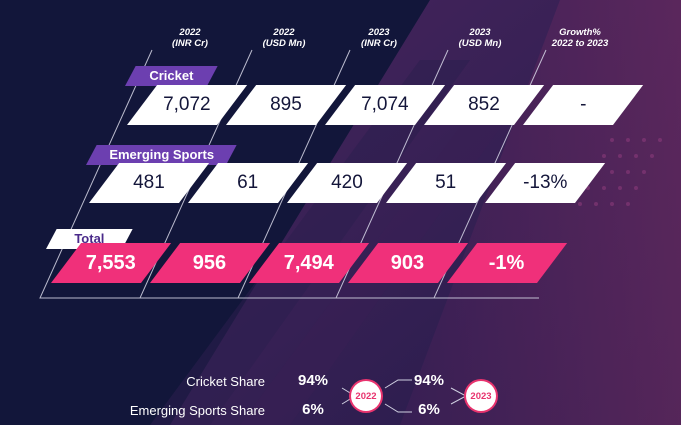  Describe the element at coordinates (284, 43) in the screenshot. I see `column-header-2-unit: (USD Mn)` at that location.